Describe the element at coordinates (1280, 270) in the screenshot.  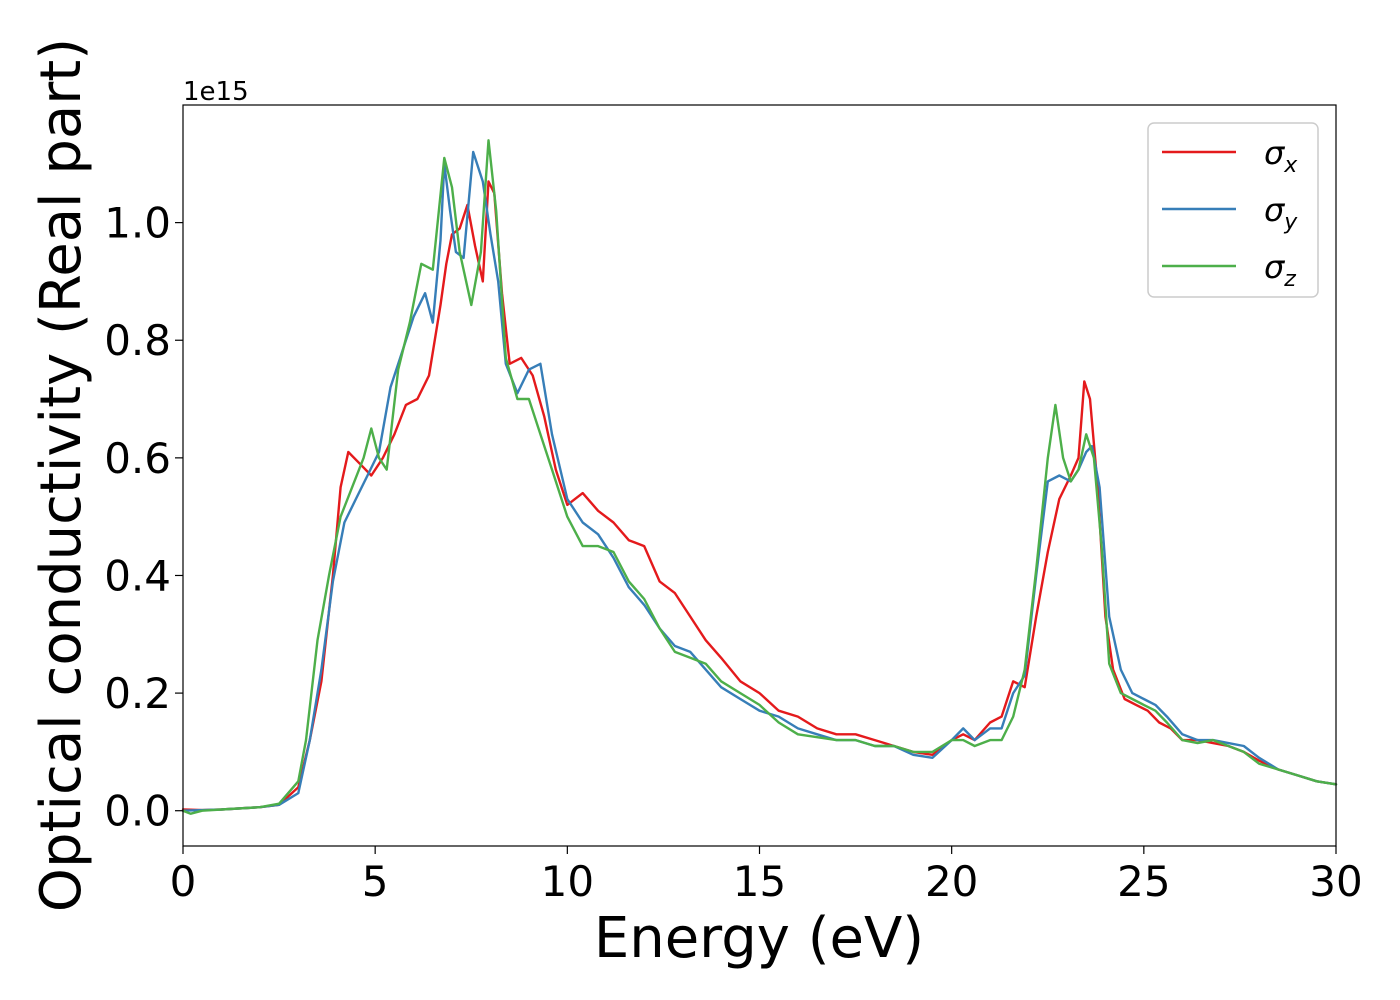
I see `legend-label-z: σz` at that location.